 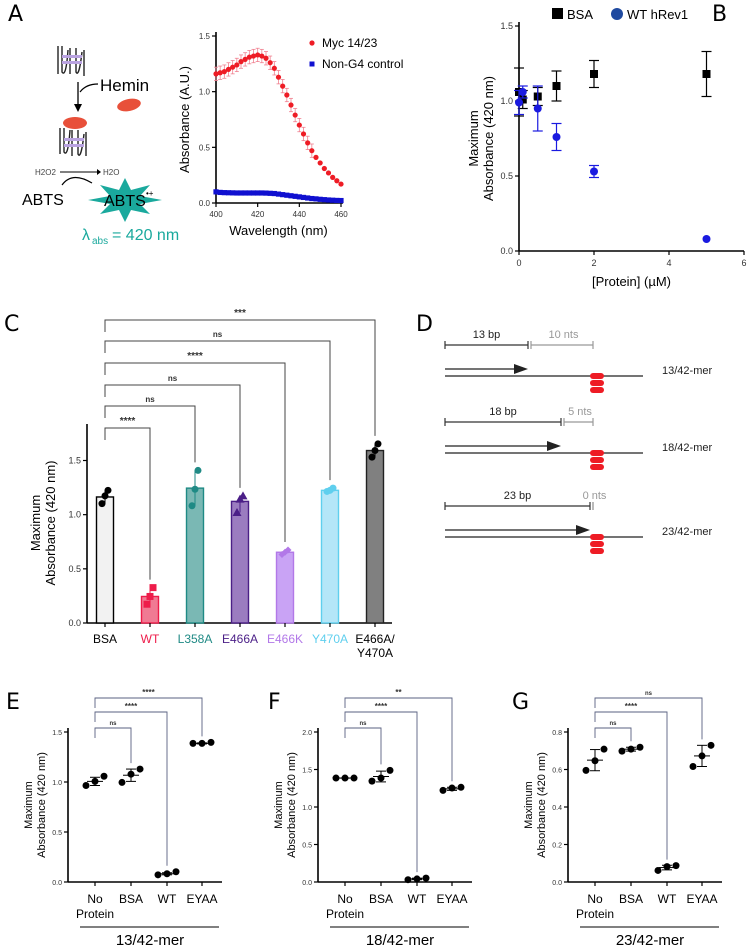 I want to click on panel-letter-f: F, so click(x=274, y=702).